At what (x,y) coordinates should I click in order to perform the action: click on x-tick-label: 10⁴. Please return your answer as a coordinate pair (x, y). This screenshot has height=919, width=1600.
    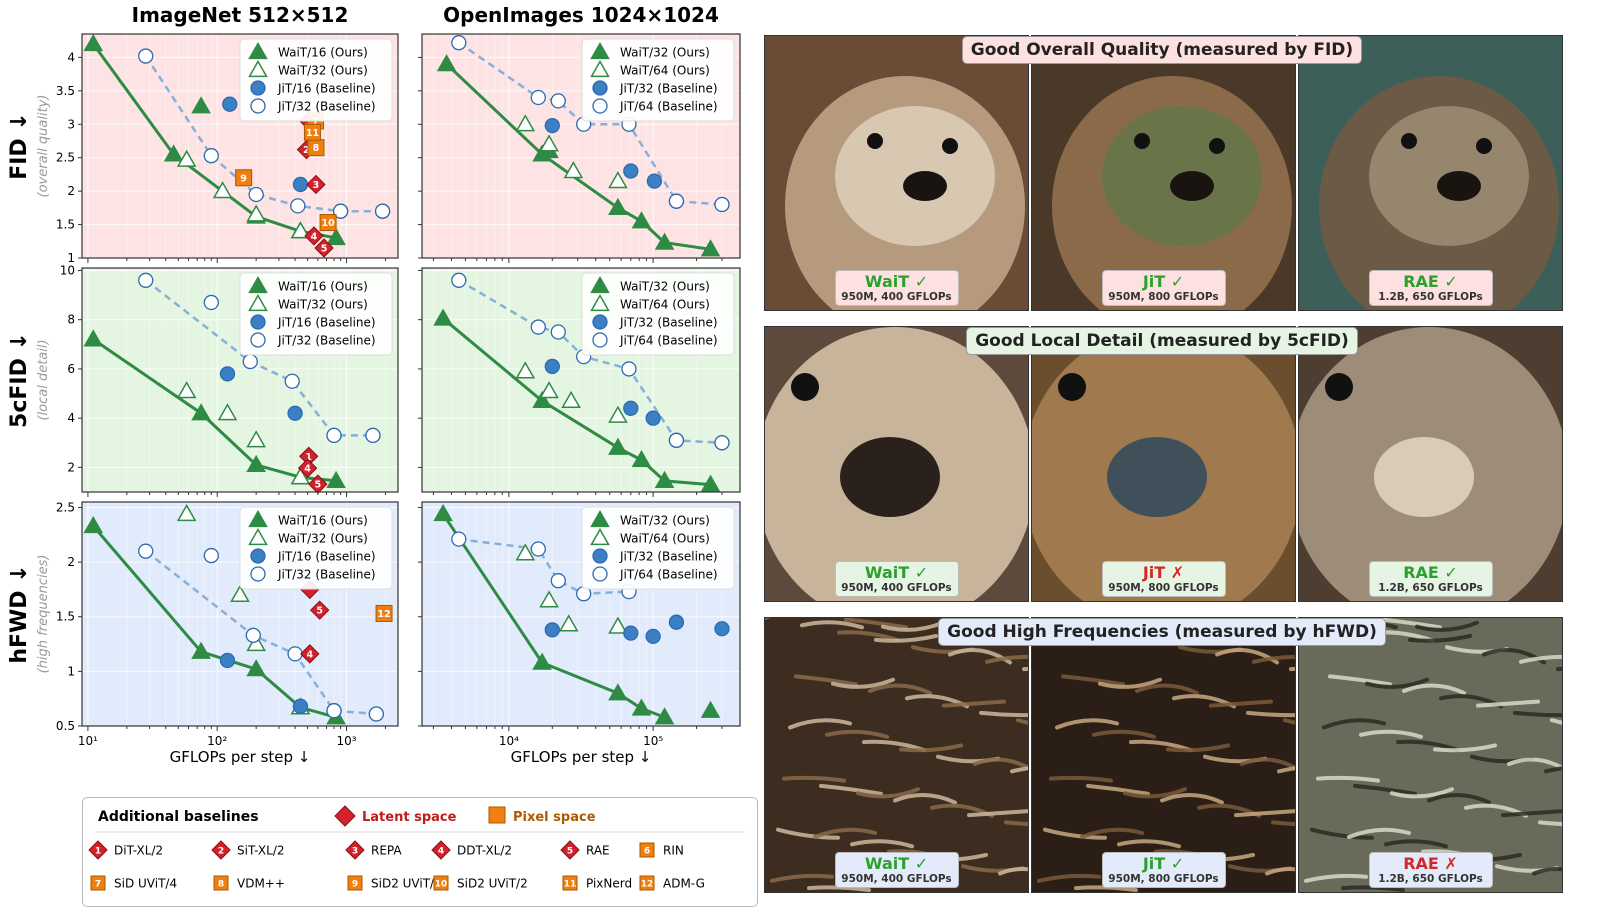
    Looking at the image, I should click on (509, 741).